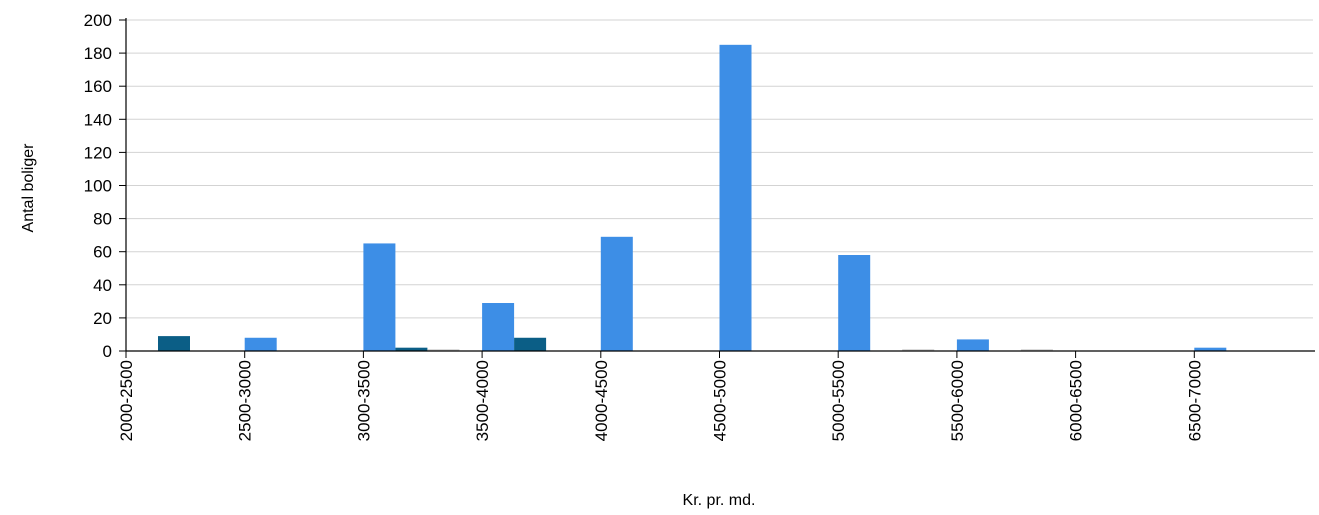  I want to click on x-tick-label: 6000-6500, so click(1076, 400).